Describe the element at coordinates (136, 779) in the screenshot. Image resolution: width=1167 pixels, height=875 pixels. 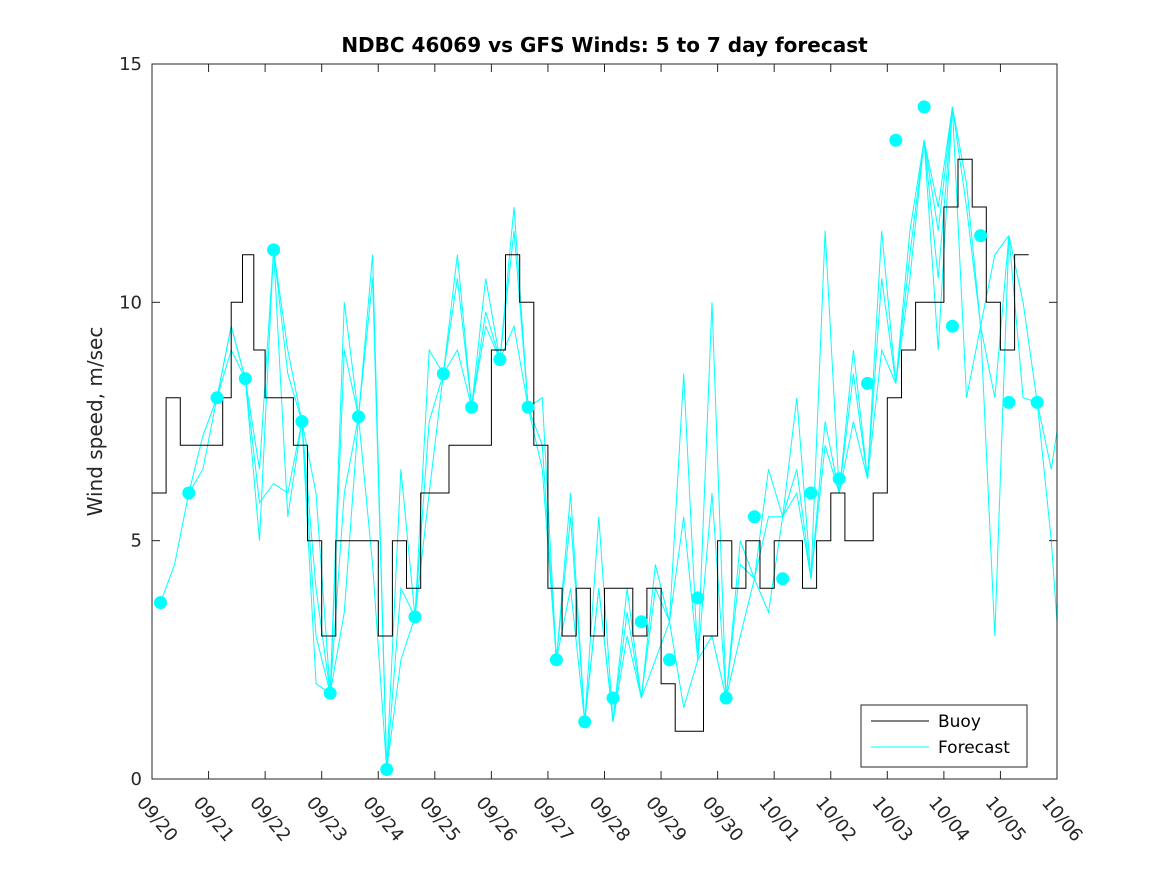
I see `y-tick-label: 0` at that location.